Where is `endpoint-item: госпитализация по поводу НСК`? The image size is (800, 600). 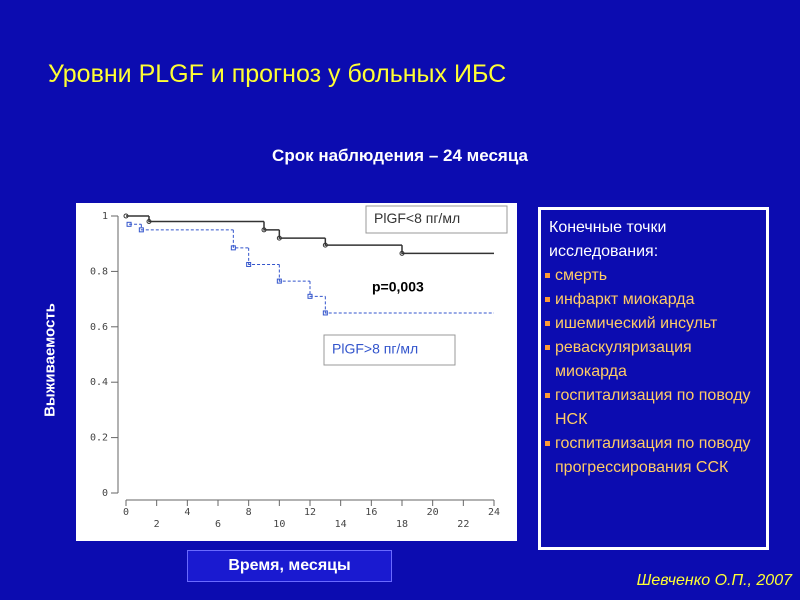 endpoint-item: госпитализация по поводу НСК is located at coordinates (655, 408).